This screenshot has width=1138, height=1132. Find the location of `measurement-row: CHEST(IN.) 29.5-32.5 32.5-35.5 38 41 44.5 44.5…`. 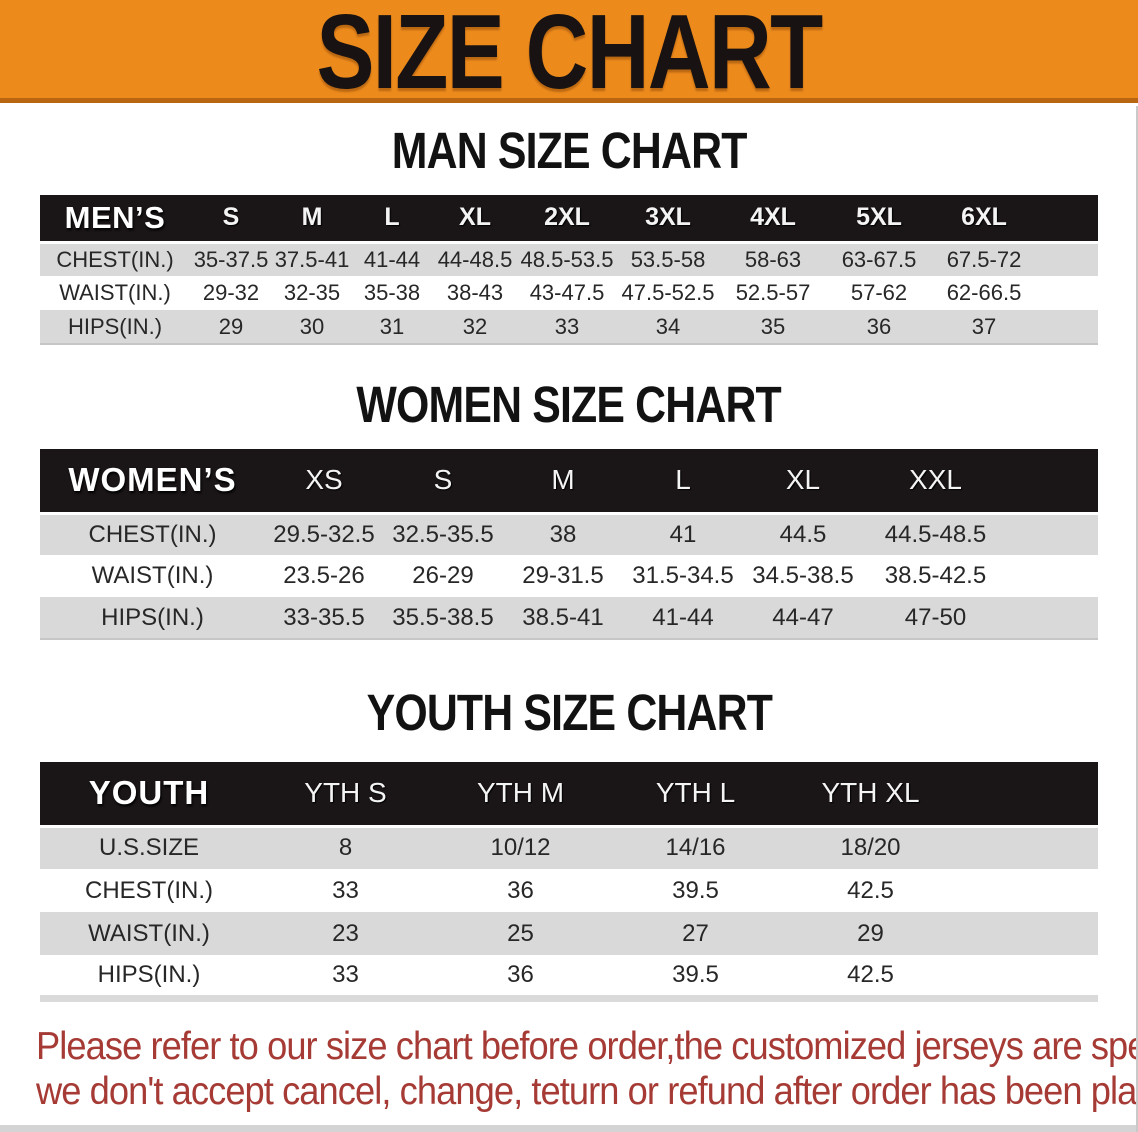

measurement-row: CHEST(IN.) 29.5-32.5 32.5-35.5 38 41 44.5 44.5… is located at coordinates (569, 534).